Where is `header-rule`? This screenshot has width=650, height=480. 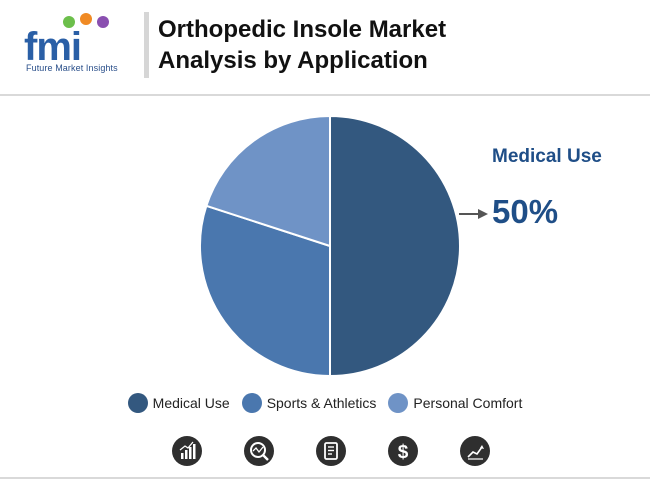 header-rule is located at coordinates (325, 95).